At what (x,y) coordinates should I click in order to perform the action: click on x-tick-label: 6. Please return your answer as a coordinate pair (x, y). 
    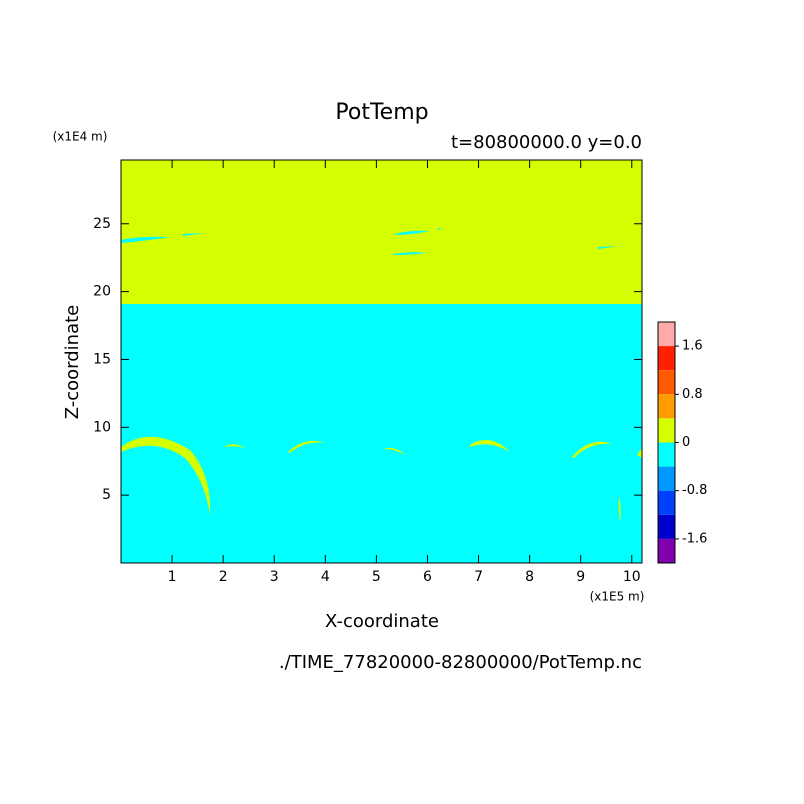
    Looking at the image, I should click on (427, 577).